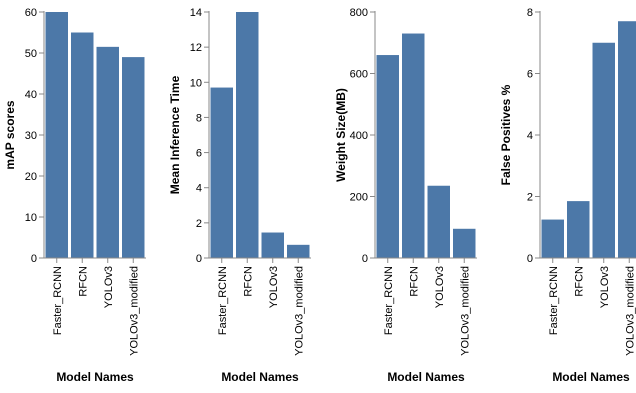 This screenshot has width=636, height=393. Describe the element at coordinates (10, 134) in the screenshot. I see `y-axis-title: mAP scores` at that location.